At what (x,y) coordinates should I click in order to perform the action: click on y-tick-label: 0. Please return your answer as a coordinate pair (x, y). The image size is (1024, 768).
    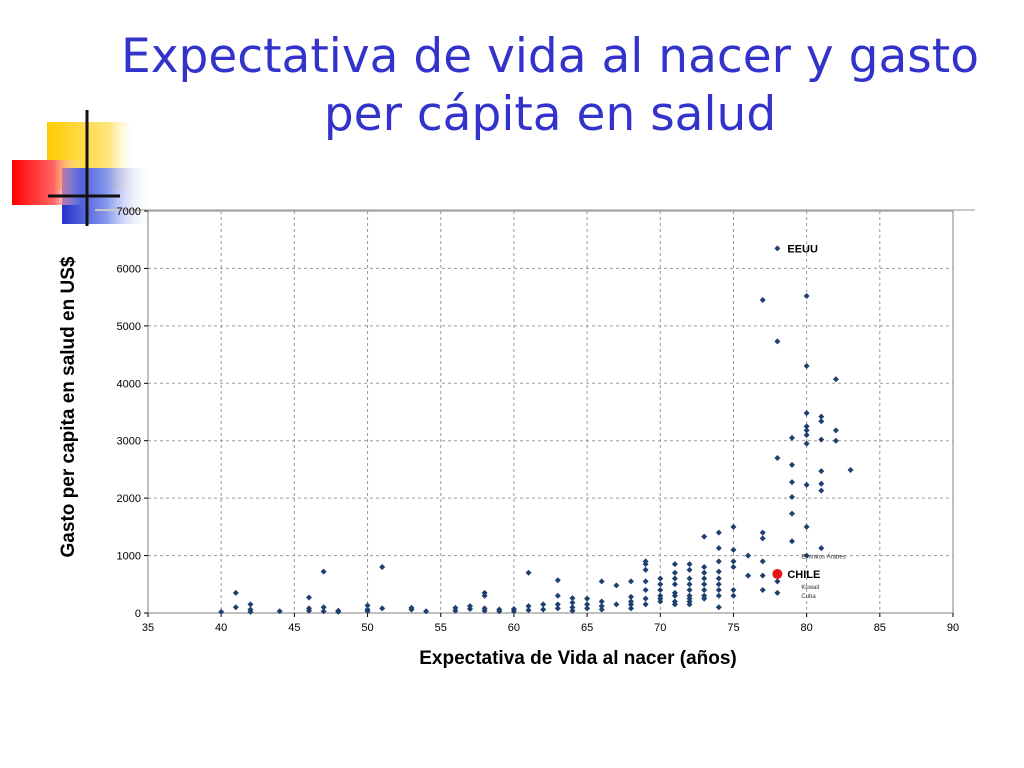
    Looking at the image, I should click on (138, 614).